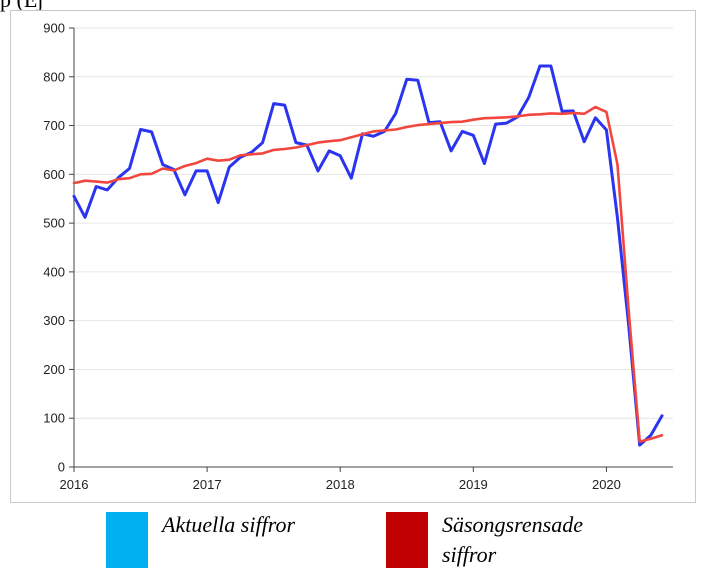 This screenshot has height=568, width=705. Describe the element at coordinates (236, 538) in the screenshot. I see `legend-item-actual: Aktuella siffror` at that location.